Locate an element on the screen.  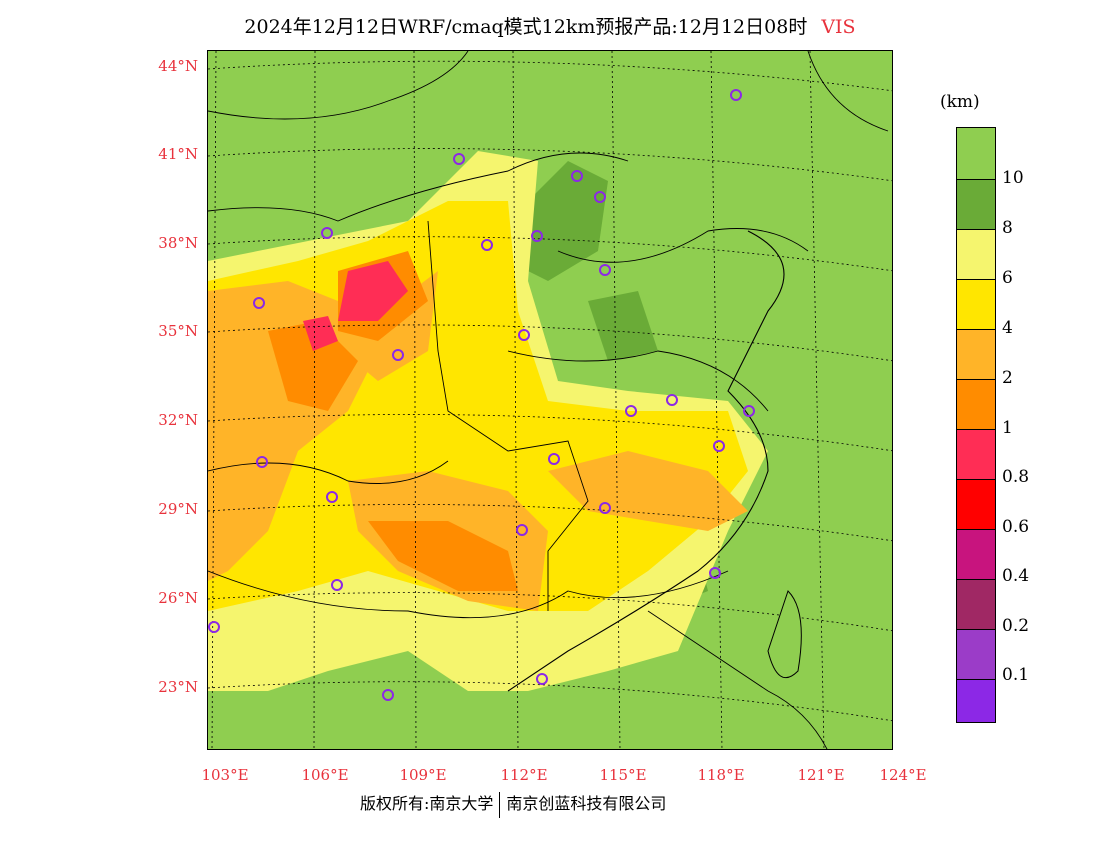
lon-label: 106°E is located at coordinates (325, 775).